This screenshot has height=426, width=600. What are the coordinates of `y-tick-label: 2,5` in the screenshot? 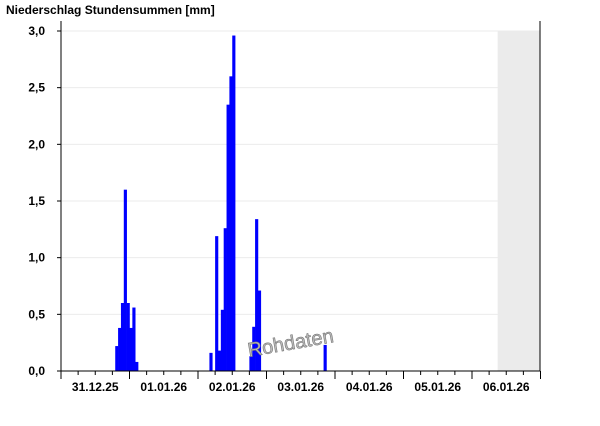 It's located at (36, 88).